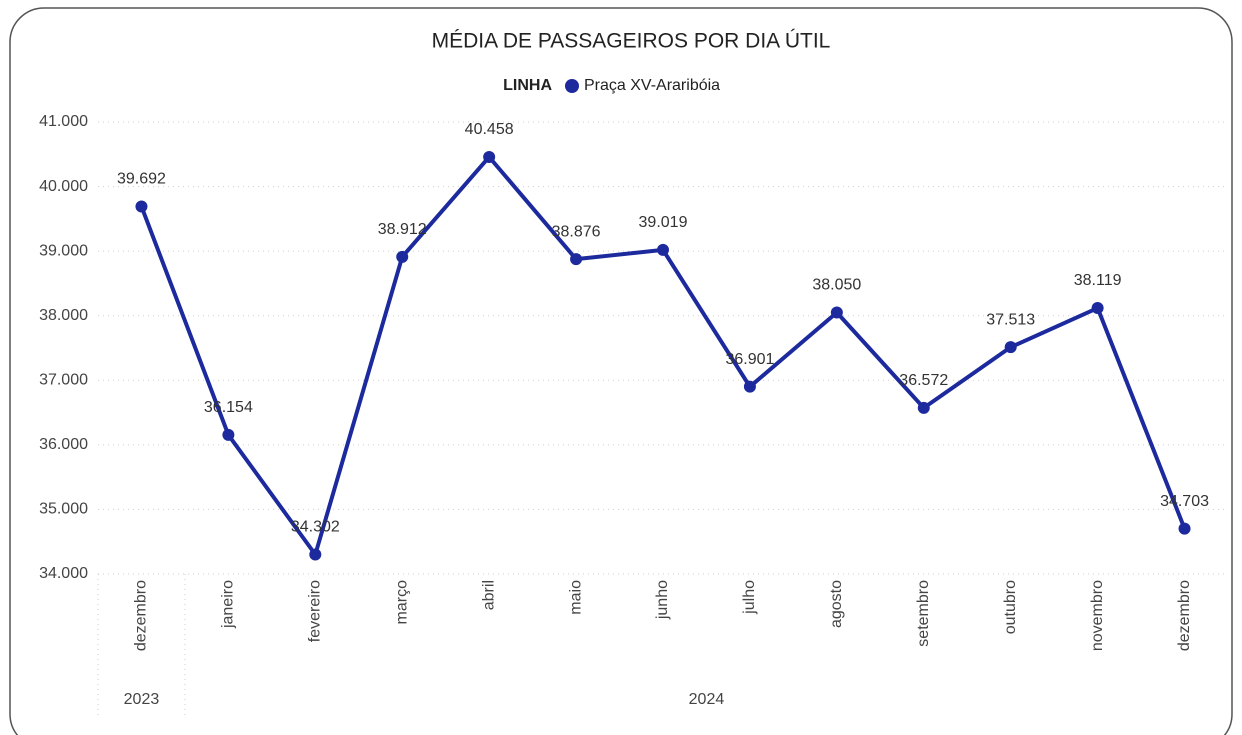 The width and height of the screenshot is (1242, 735). Describe the element at coordinates (402, 229) in the screenshot. I see `data-label: 38.912` at that location.